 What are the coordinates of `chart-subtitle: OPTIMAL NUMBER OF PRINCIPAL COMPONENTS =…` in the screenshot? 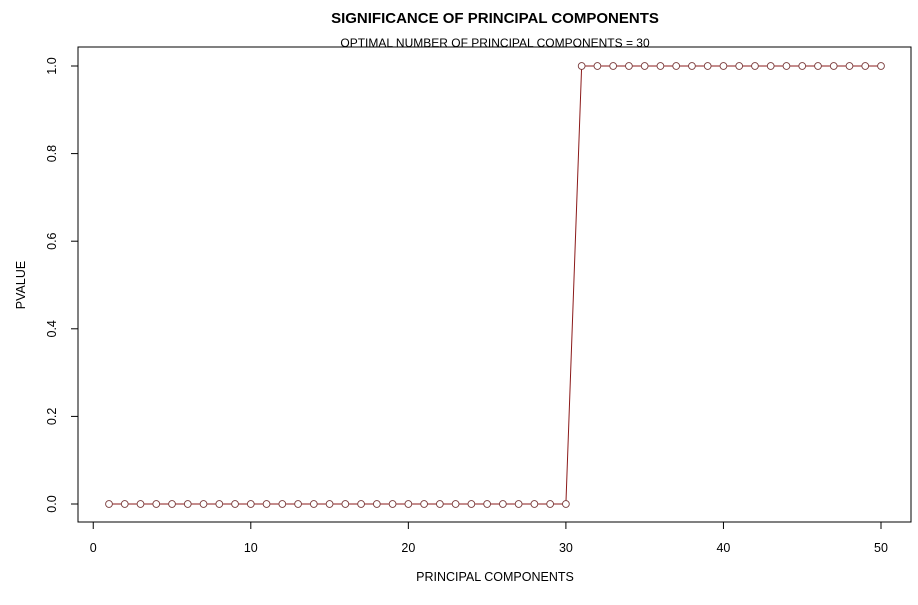 It's located at (495, 43).